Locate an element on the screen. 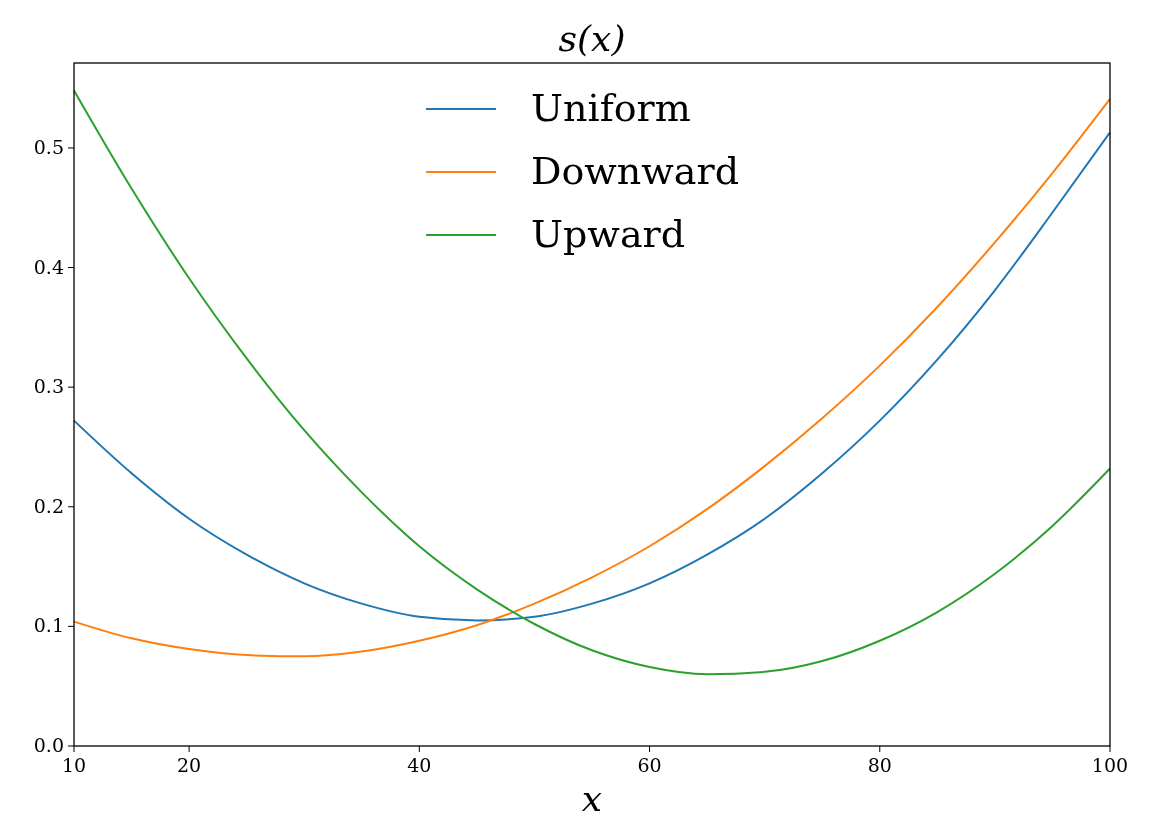 This screenshot has width=1152, height=825. y-tick-label: 0.5 is located at coordinates (48, 146).